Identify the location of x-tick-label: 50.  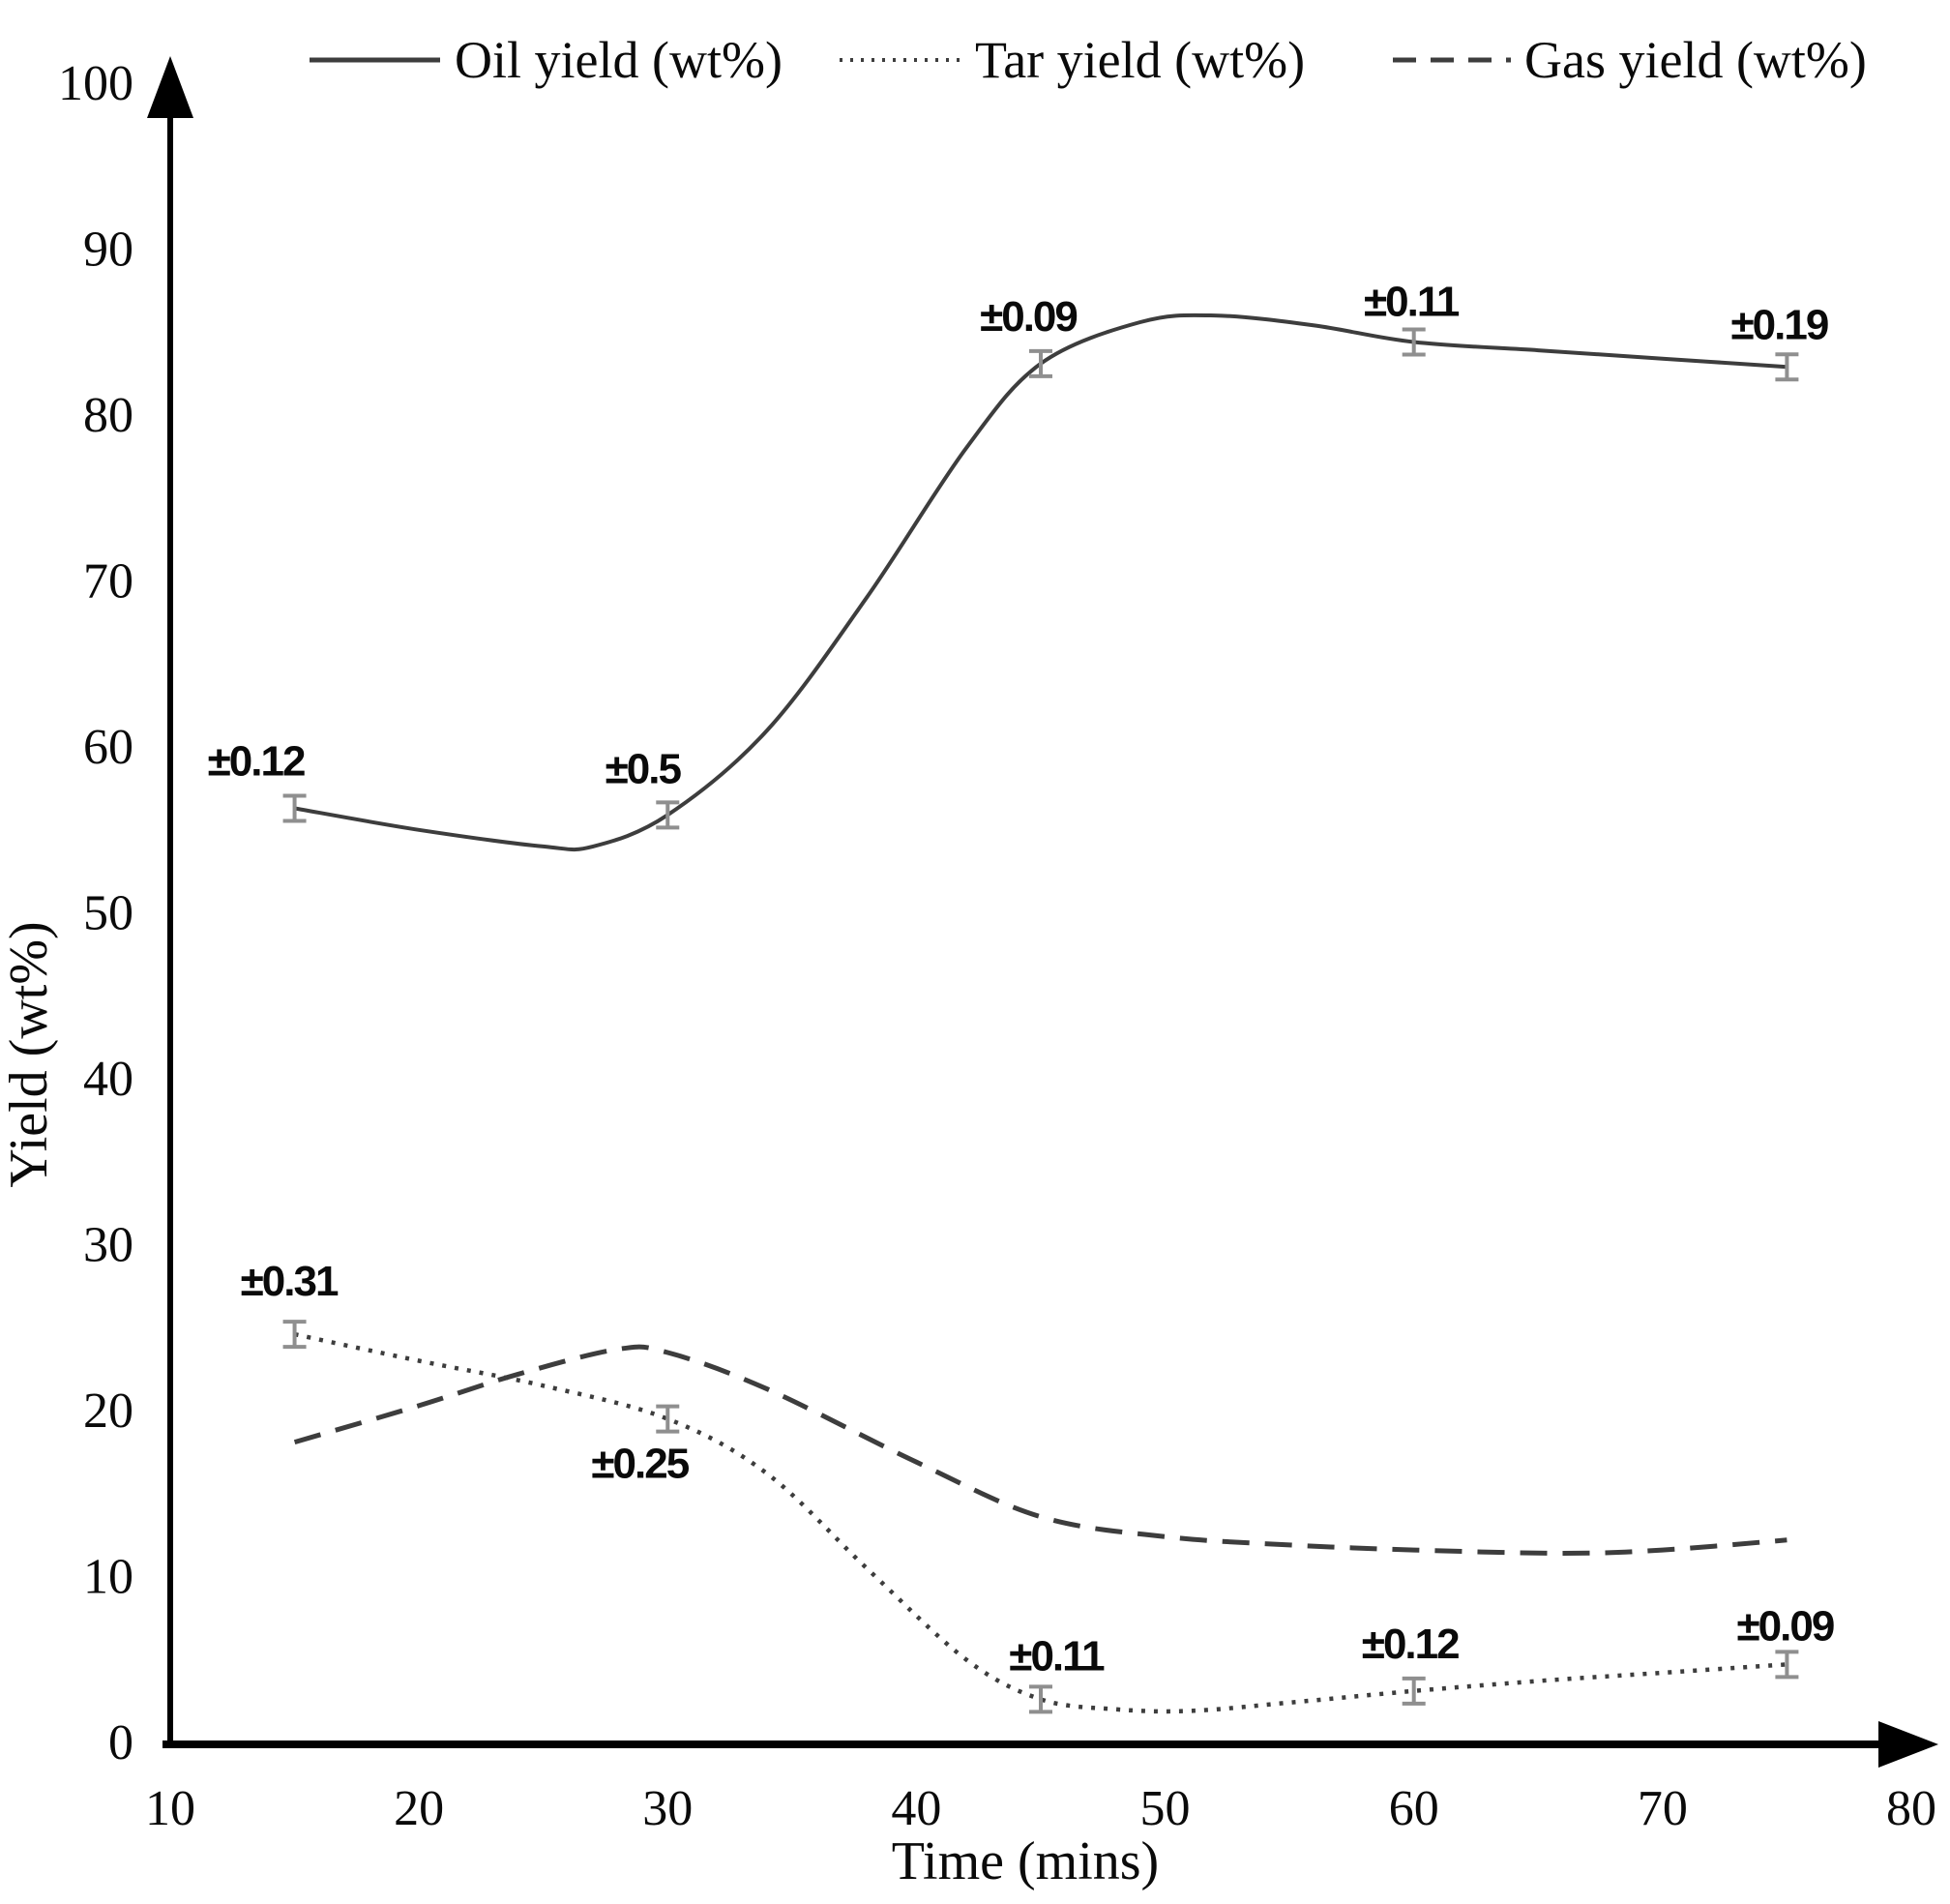
(1165, 1809).